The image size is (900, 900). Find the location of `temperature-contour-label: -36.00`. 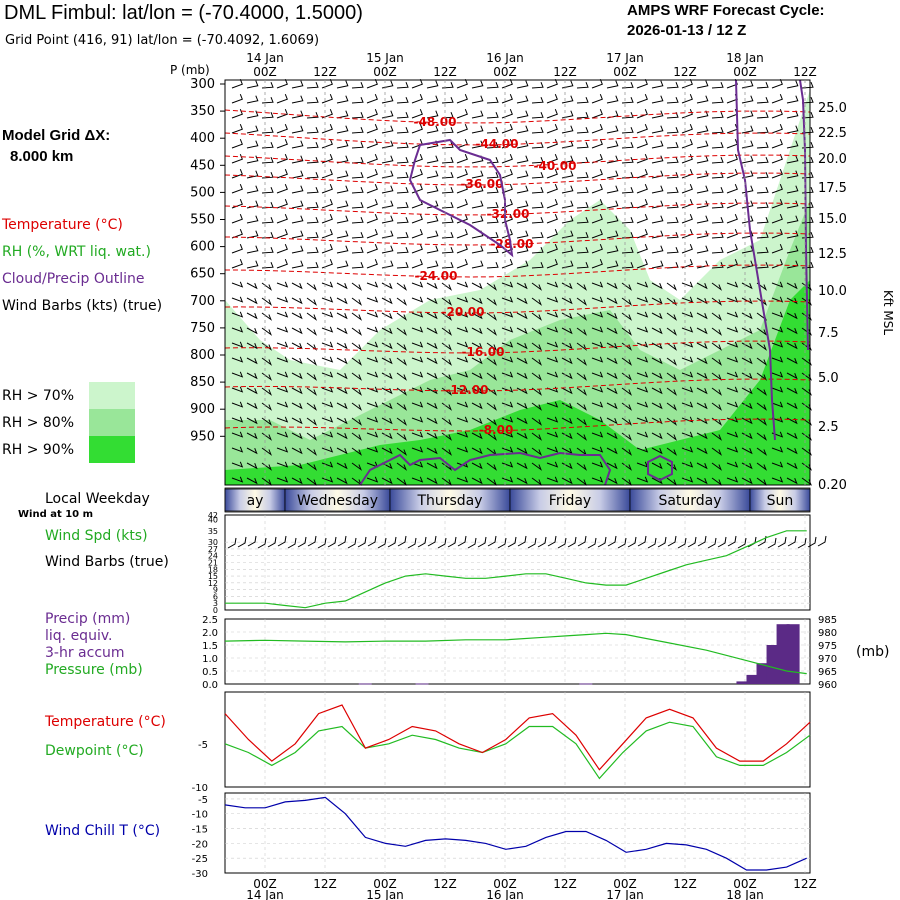

temperature-contour-label: -36.00 is located at coordinates (482, 184).